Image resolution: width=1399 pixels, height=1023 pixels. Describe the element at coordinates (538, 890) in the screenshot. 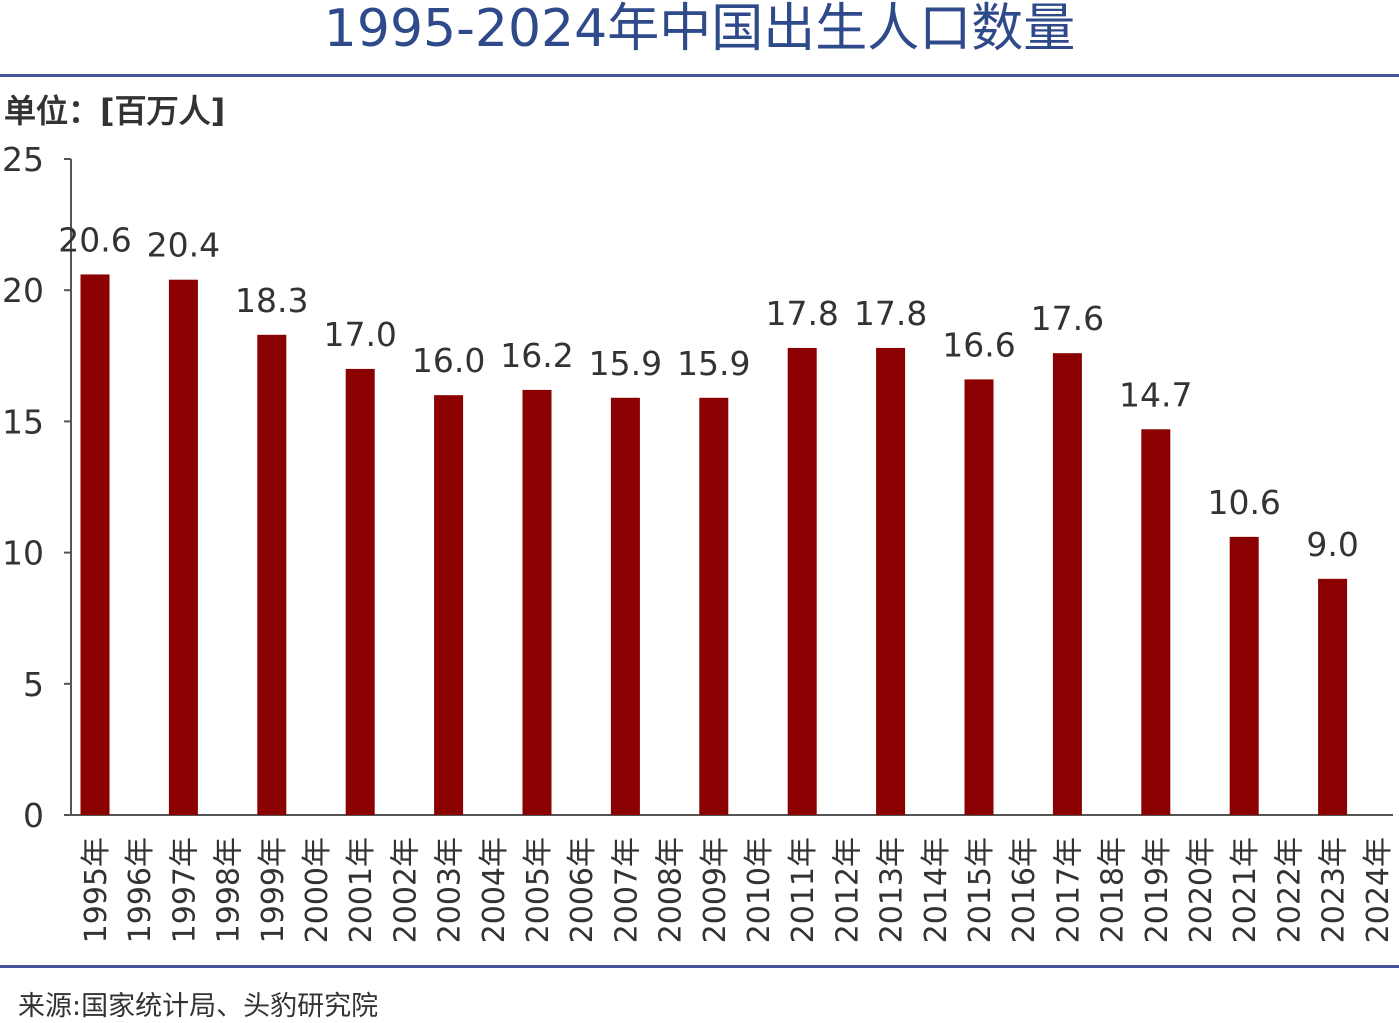

I see `x-tick-label: 2005年` at that location.